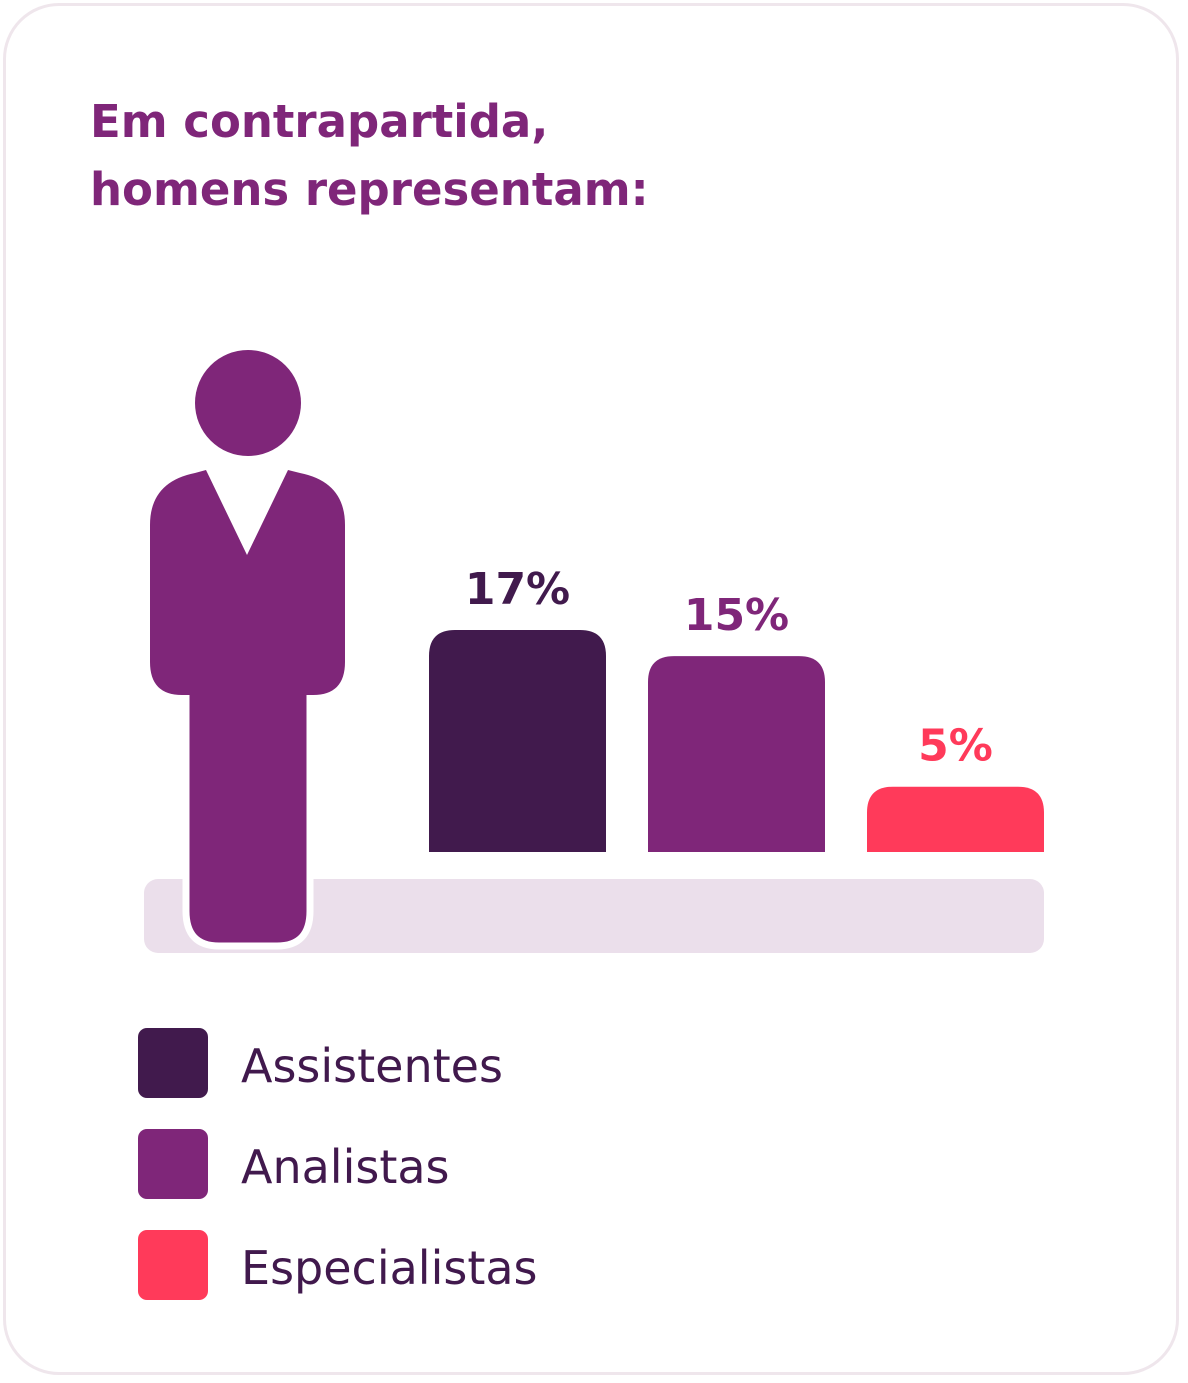 This screenshot has width=1188, height=1383. Describe the element at coordinates (955, 819) in the screenshot. I see `bar-especialistas` at that location.